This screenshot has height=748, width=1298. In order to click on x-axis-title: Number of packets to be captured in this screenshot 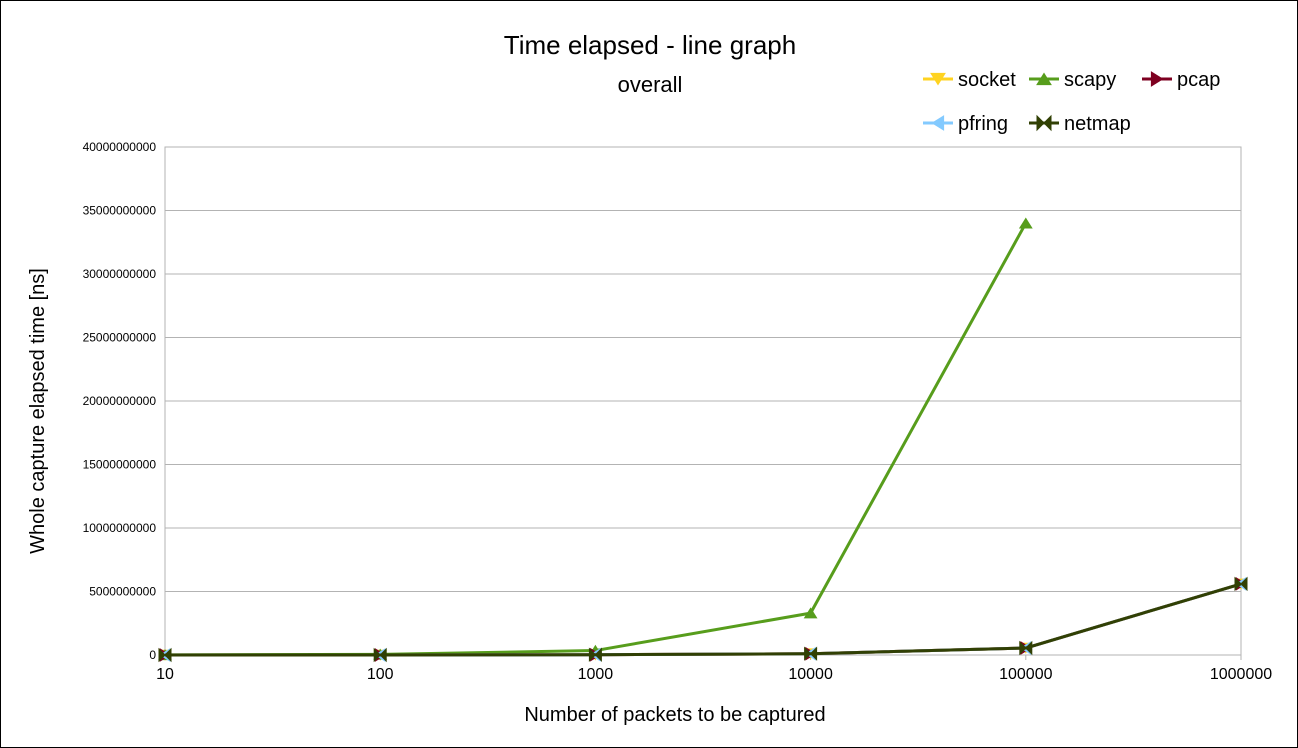, I will do `click(674, 715)`.